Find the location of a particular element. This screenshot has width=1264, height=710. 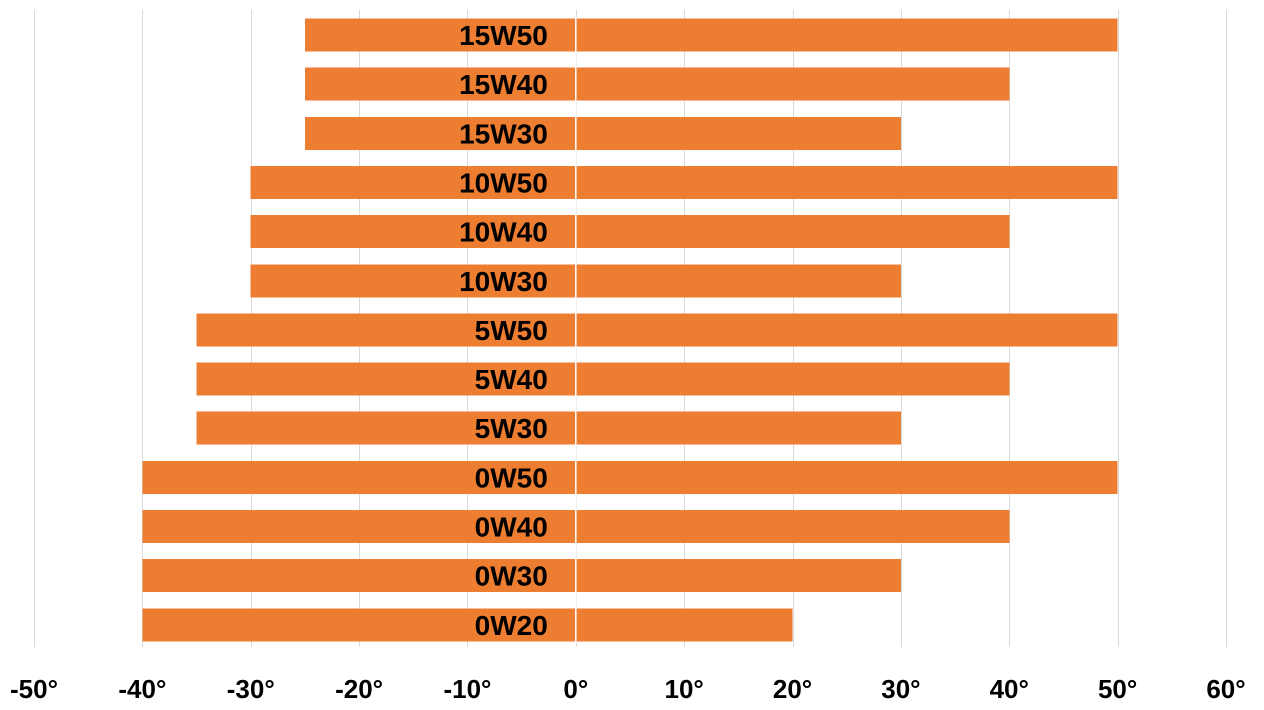

x-axis-tick-labels: -50° -40° -30° -20° -10° 0° 10° 20° 30° 40° 50° 60° is located at coordinates (628, 689).